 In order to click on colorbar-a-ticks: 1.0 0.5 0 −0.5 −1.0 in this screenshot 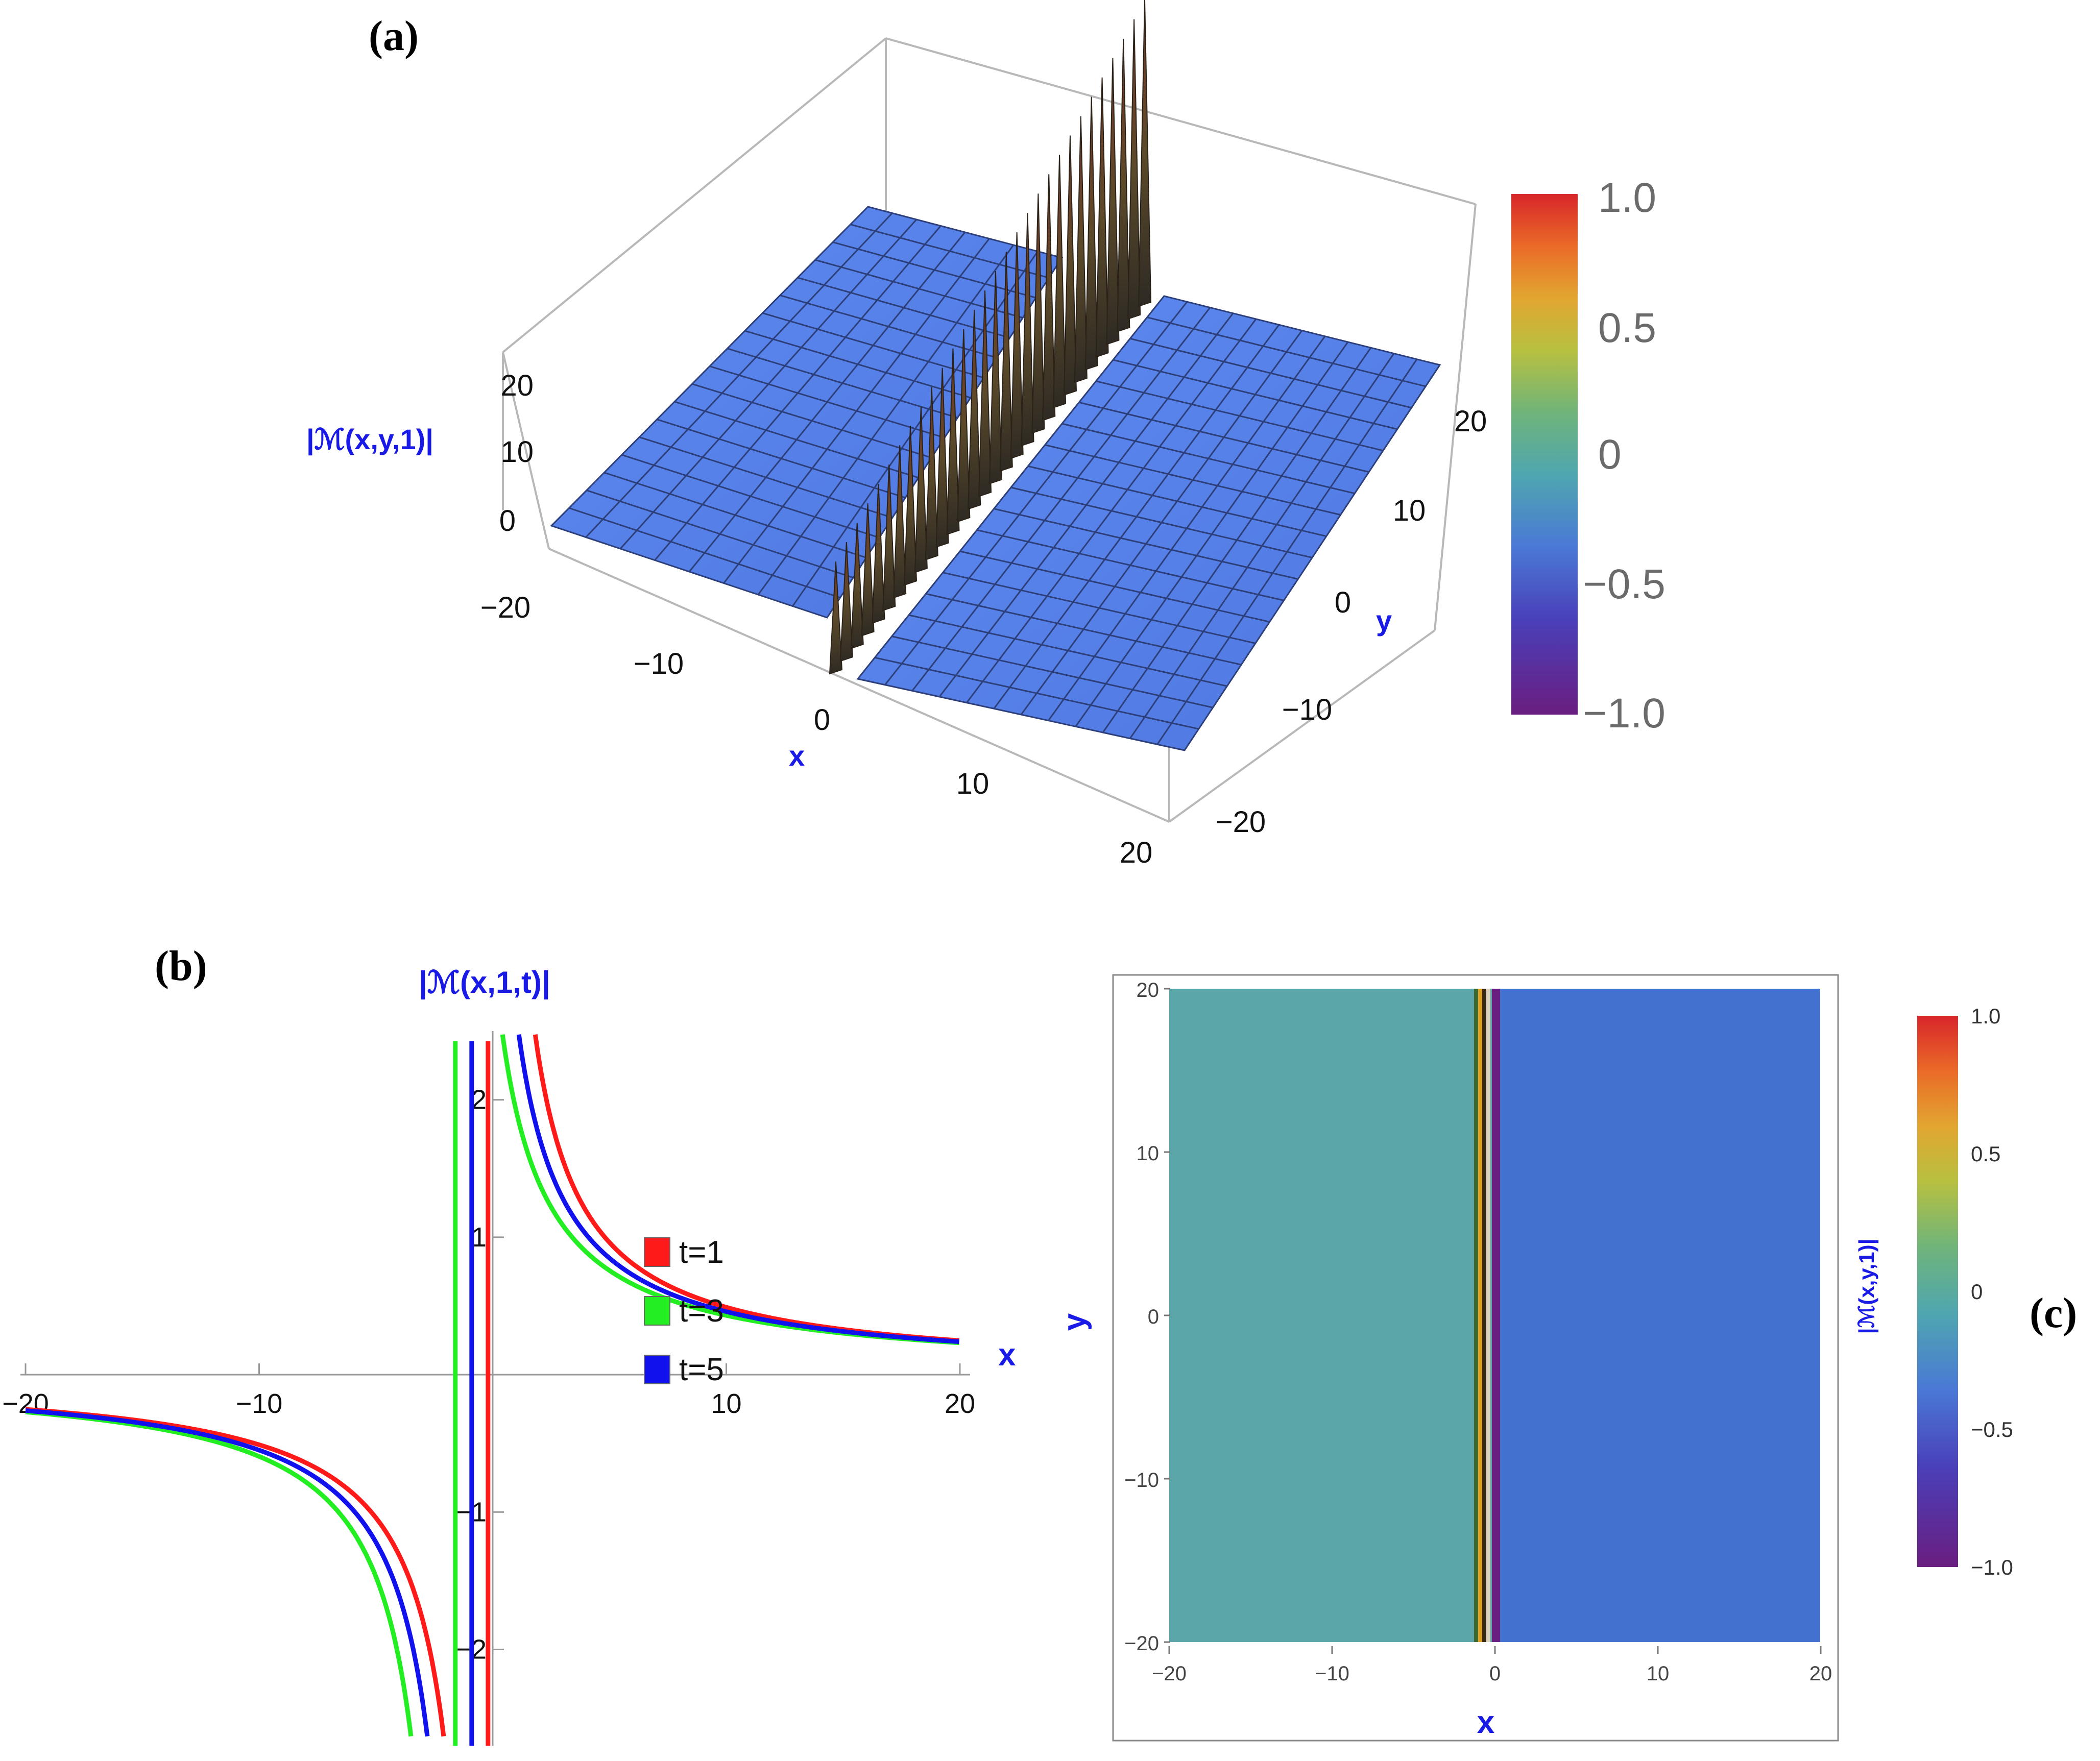, I will do `click(1624, 456)`.